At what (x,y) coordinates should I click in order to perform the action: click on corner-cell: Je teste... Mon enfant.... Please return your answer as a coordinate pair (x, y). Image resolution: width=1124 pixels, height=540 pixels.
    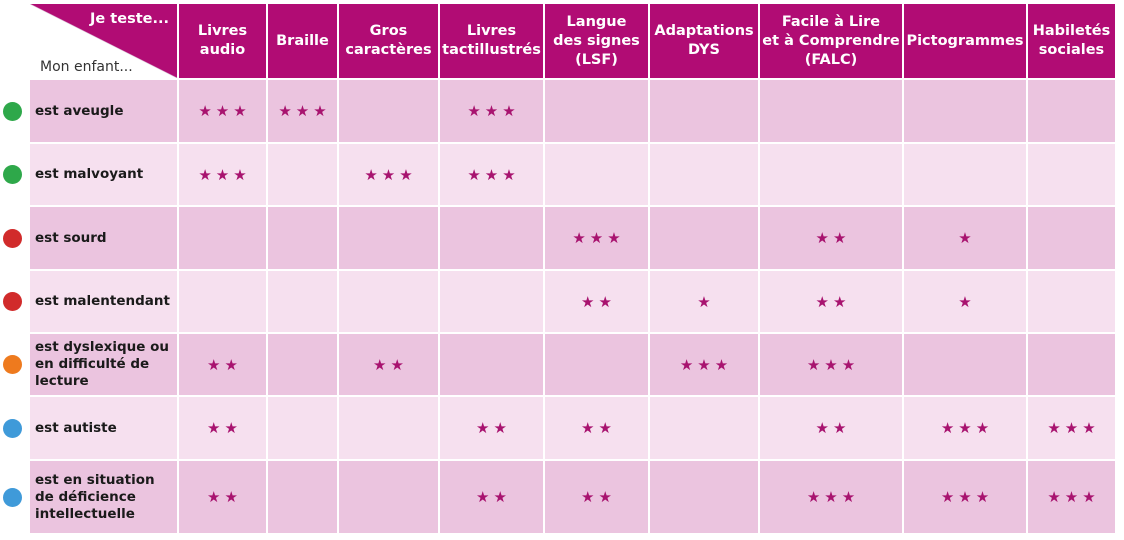
    Looking at the image, I should click on (103, 41).